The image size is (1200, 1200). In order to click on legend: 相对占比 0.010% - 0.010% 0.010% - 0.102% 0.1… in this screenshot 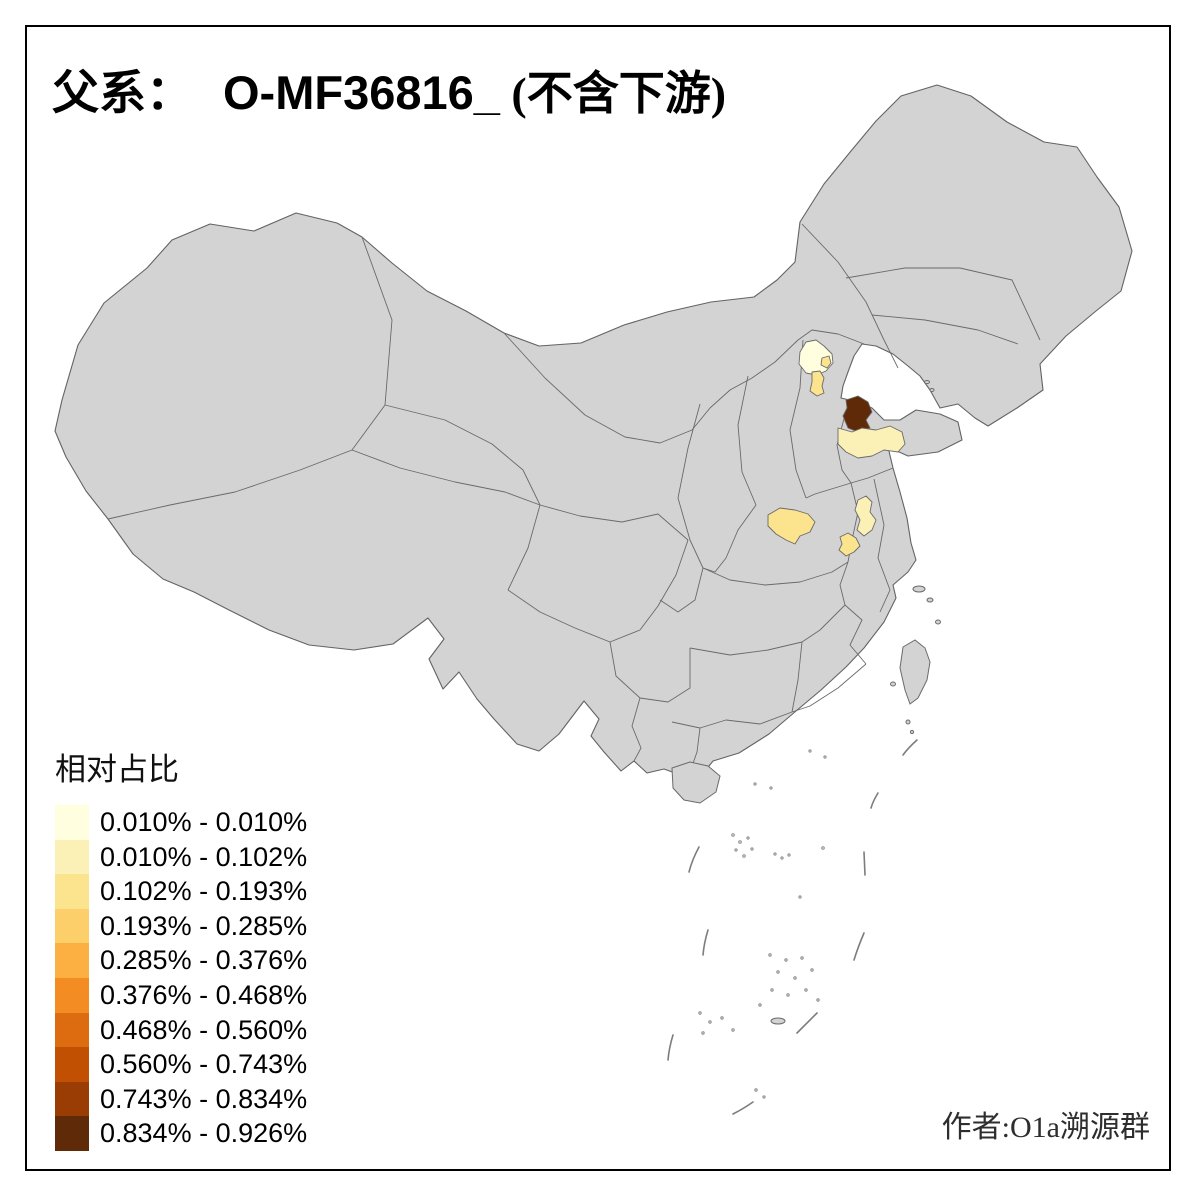, I will do `click(181, 947)`.